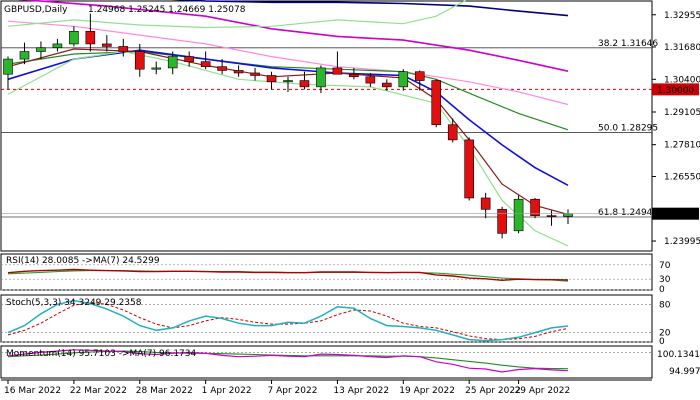  Describe the element at coordinates (32, 391) in the screenshot. I see `x-tick-label: 16 Mar 2022` at that location.